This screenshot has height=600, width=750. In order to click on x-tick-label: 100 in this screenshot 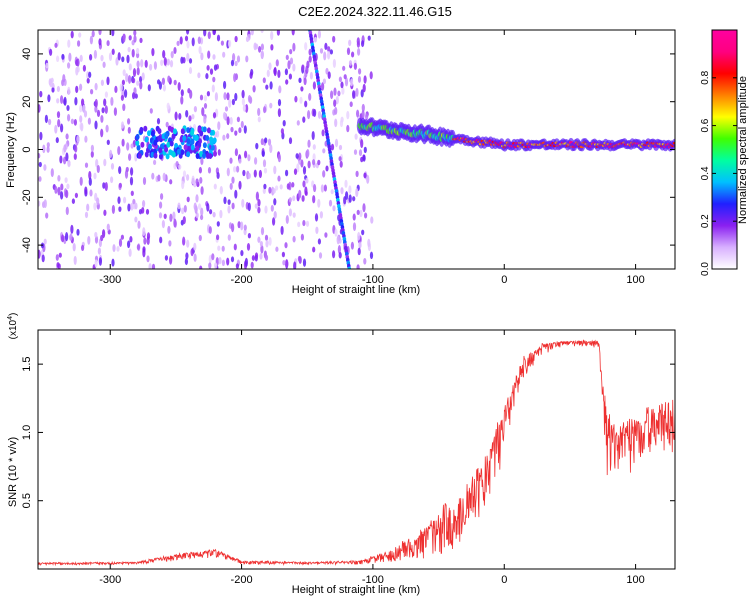, I will do `click(635, 580)`.